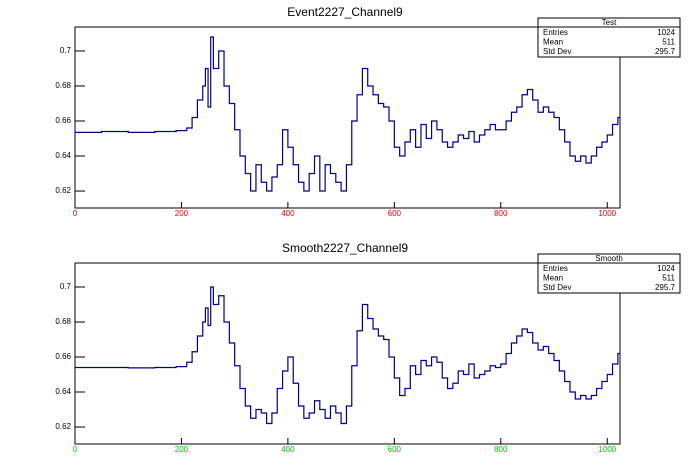  Describe the element at coordinates (609, 22) in the screenshot. I see `stats-title: Test` at that location.